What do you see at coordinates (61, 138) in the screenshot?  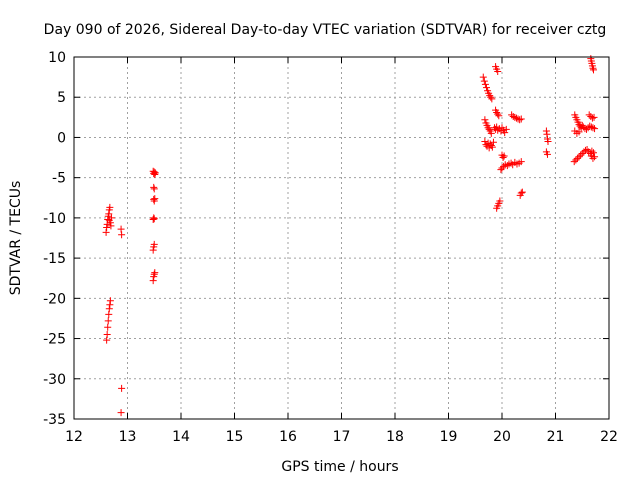 I see `y-tick-label: 0` at bounding box center [61, 138].